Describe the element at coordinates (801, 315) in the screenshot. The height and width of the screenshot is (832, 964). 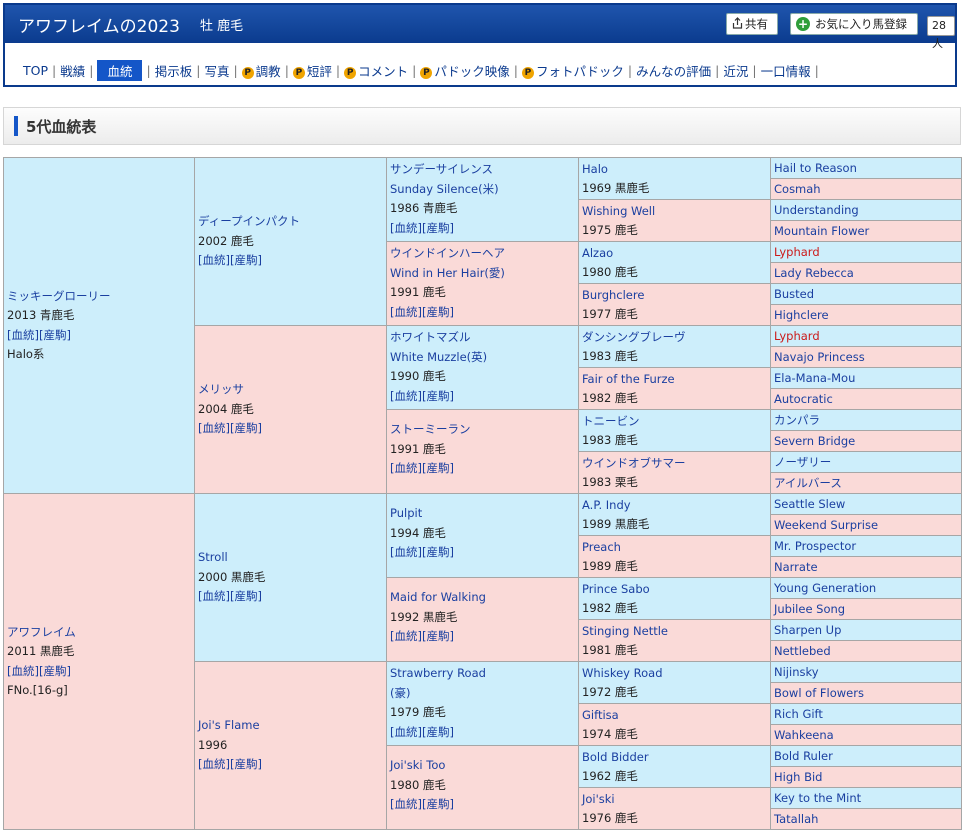
I see `horse-name-link: Highclere` at that location.